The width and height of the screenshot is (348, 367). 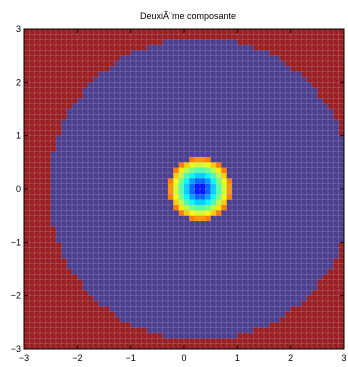 I want to click on x-tick-label: 1, so click(x=237, y=358).